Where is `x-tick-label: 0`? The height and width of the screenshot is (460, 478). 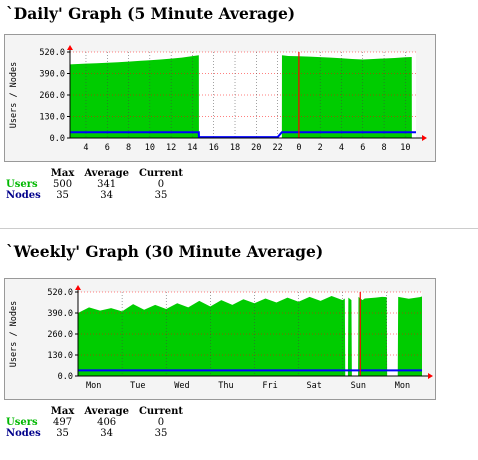 x-tick-label: 0 is located at coordinates (298, 148).